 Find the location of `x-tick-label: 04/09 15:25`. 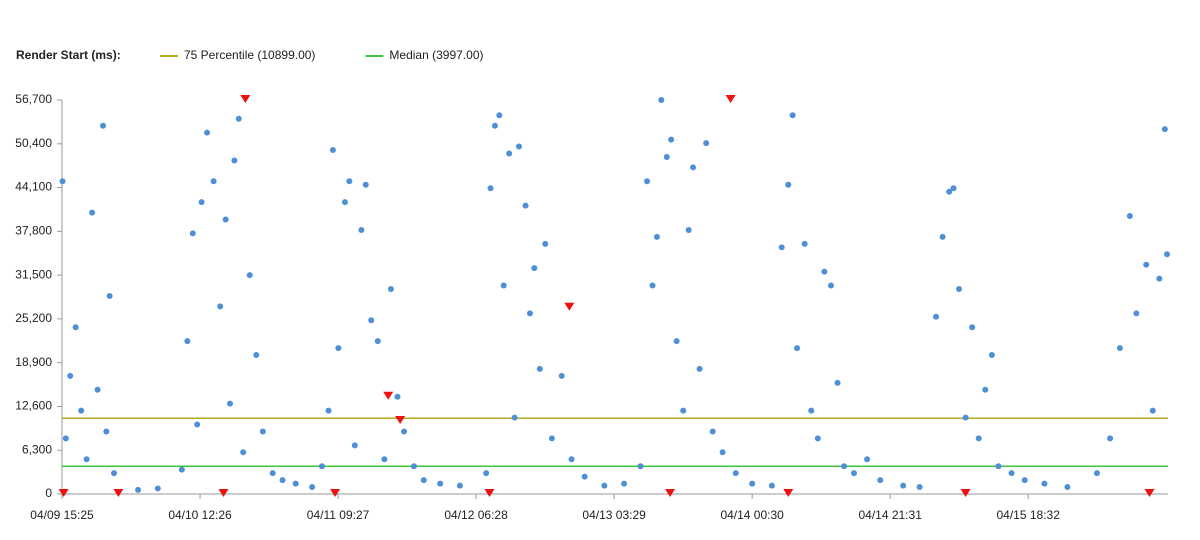

x-tick-label: 04/09 15:25 is located at coordinates (62, 515).